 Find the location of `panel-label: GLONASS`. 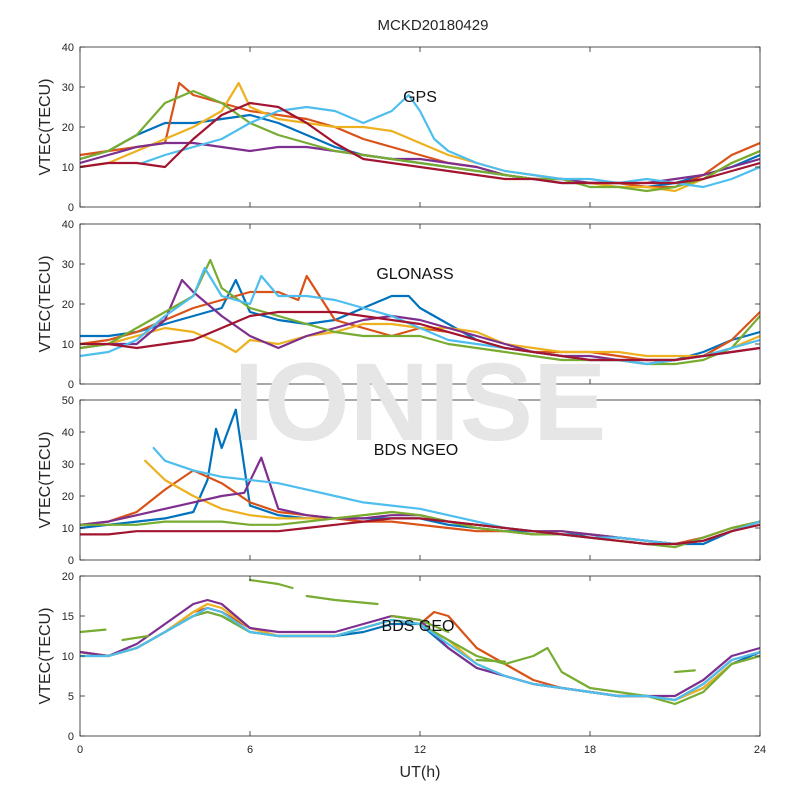

panel-label: GLONASS is located at coordinates (414, 274).